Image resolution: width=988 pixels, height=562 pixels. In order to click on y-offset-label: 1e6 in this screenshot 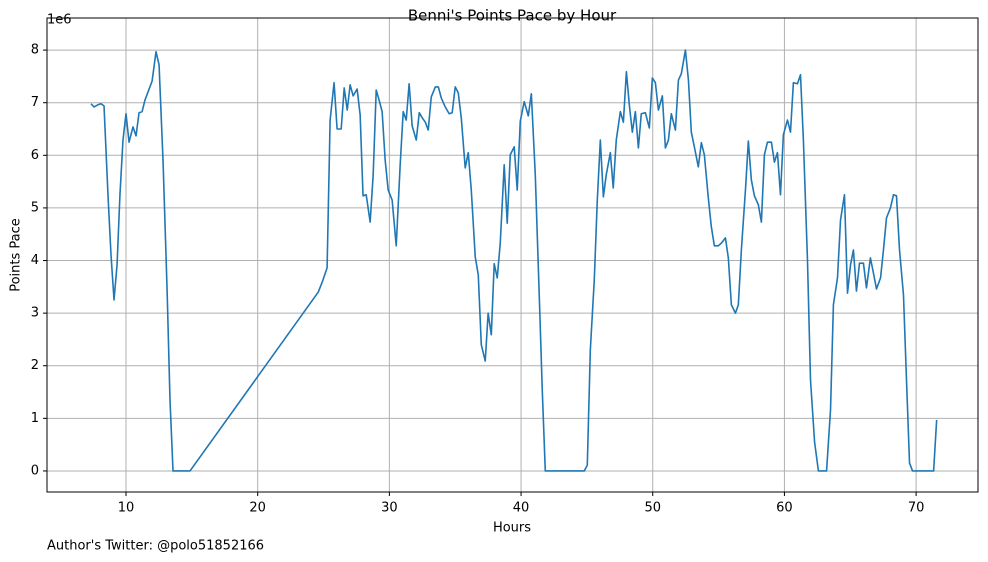, I will do `click(59, 20)`.